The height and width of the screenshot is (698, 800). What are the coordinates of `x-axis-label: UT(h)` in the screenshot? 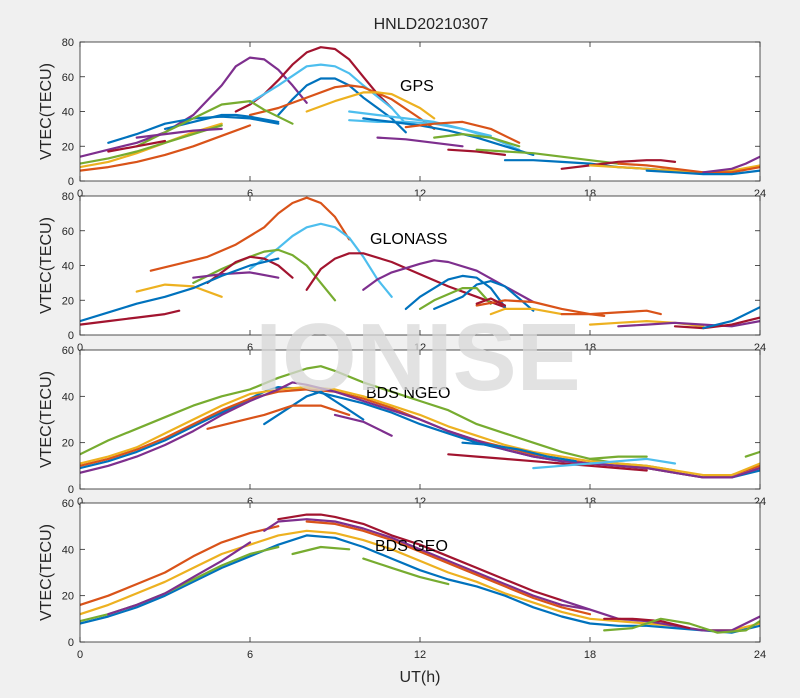 It's located at (420, 677).